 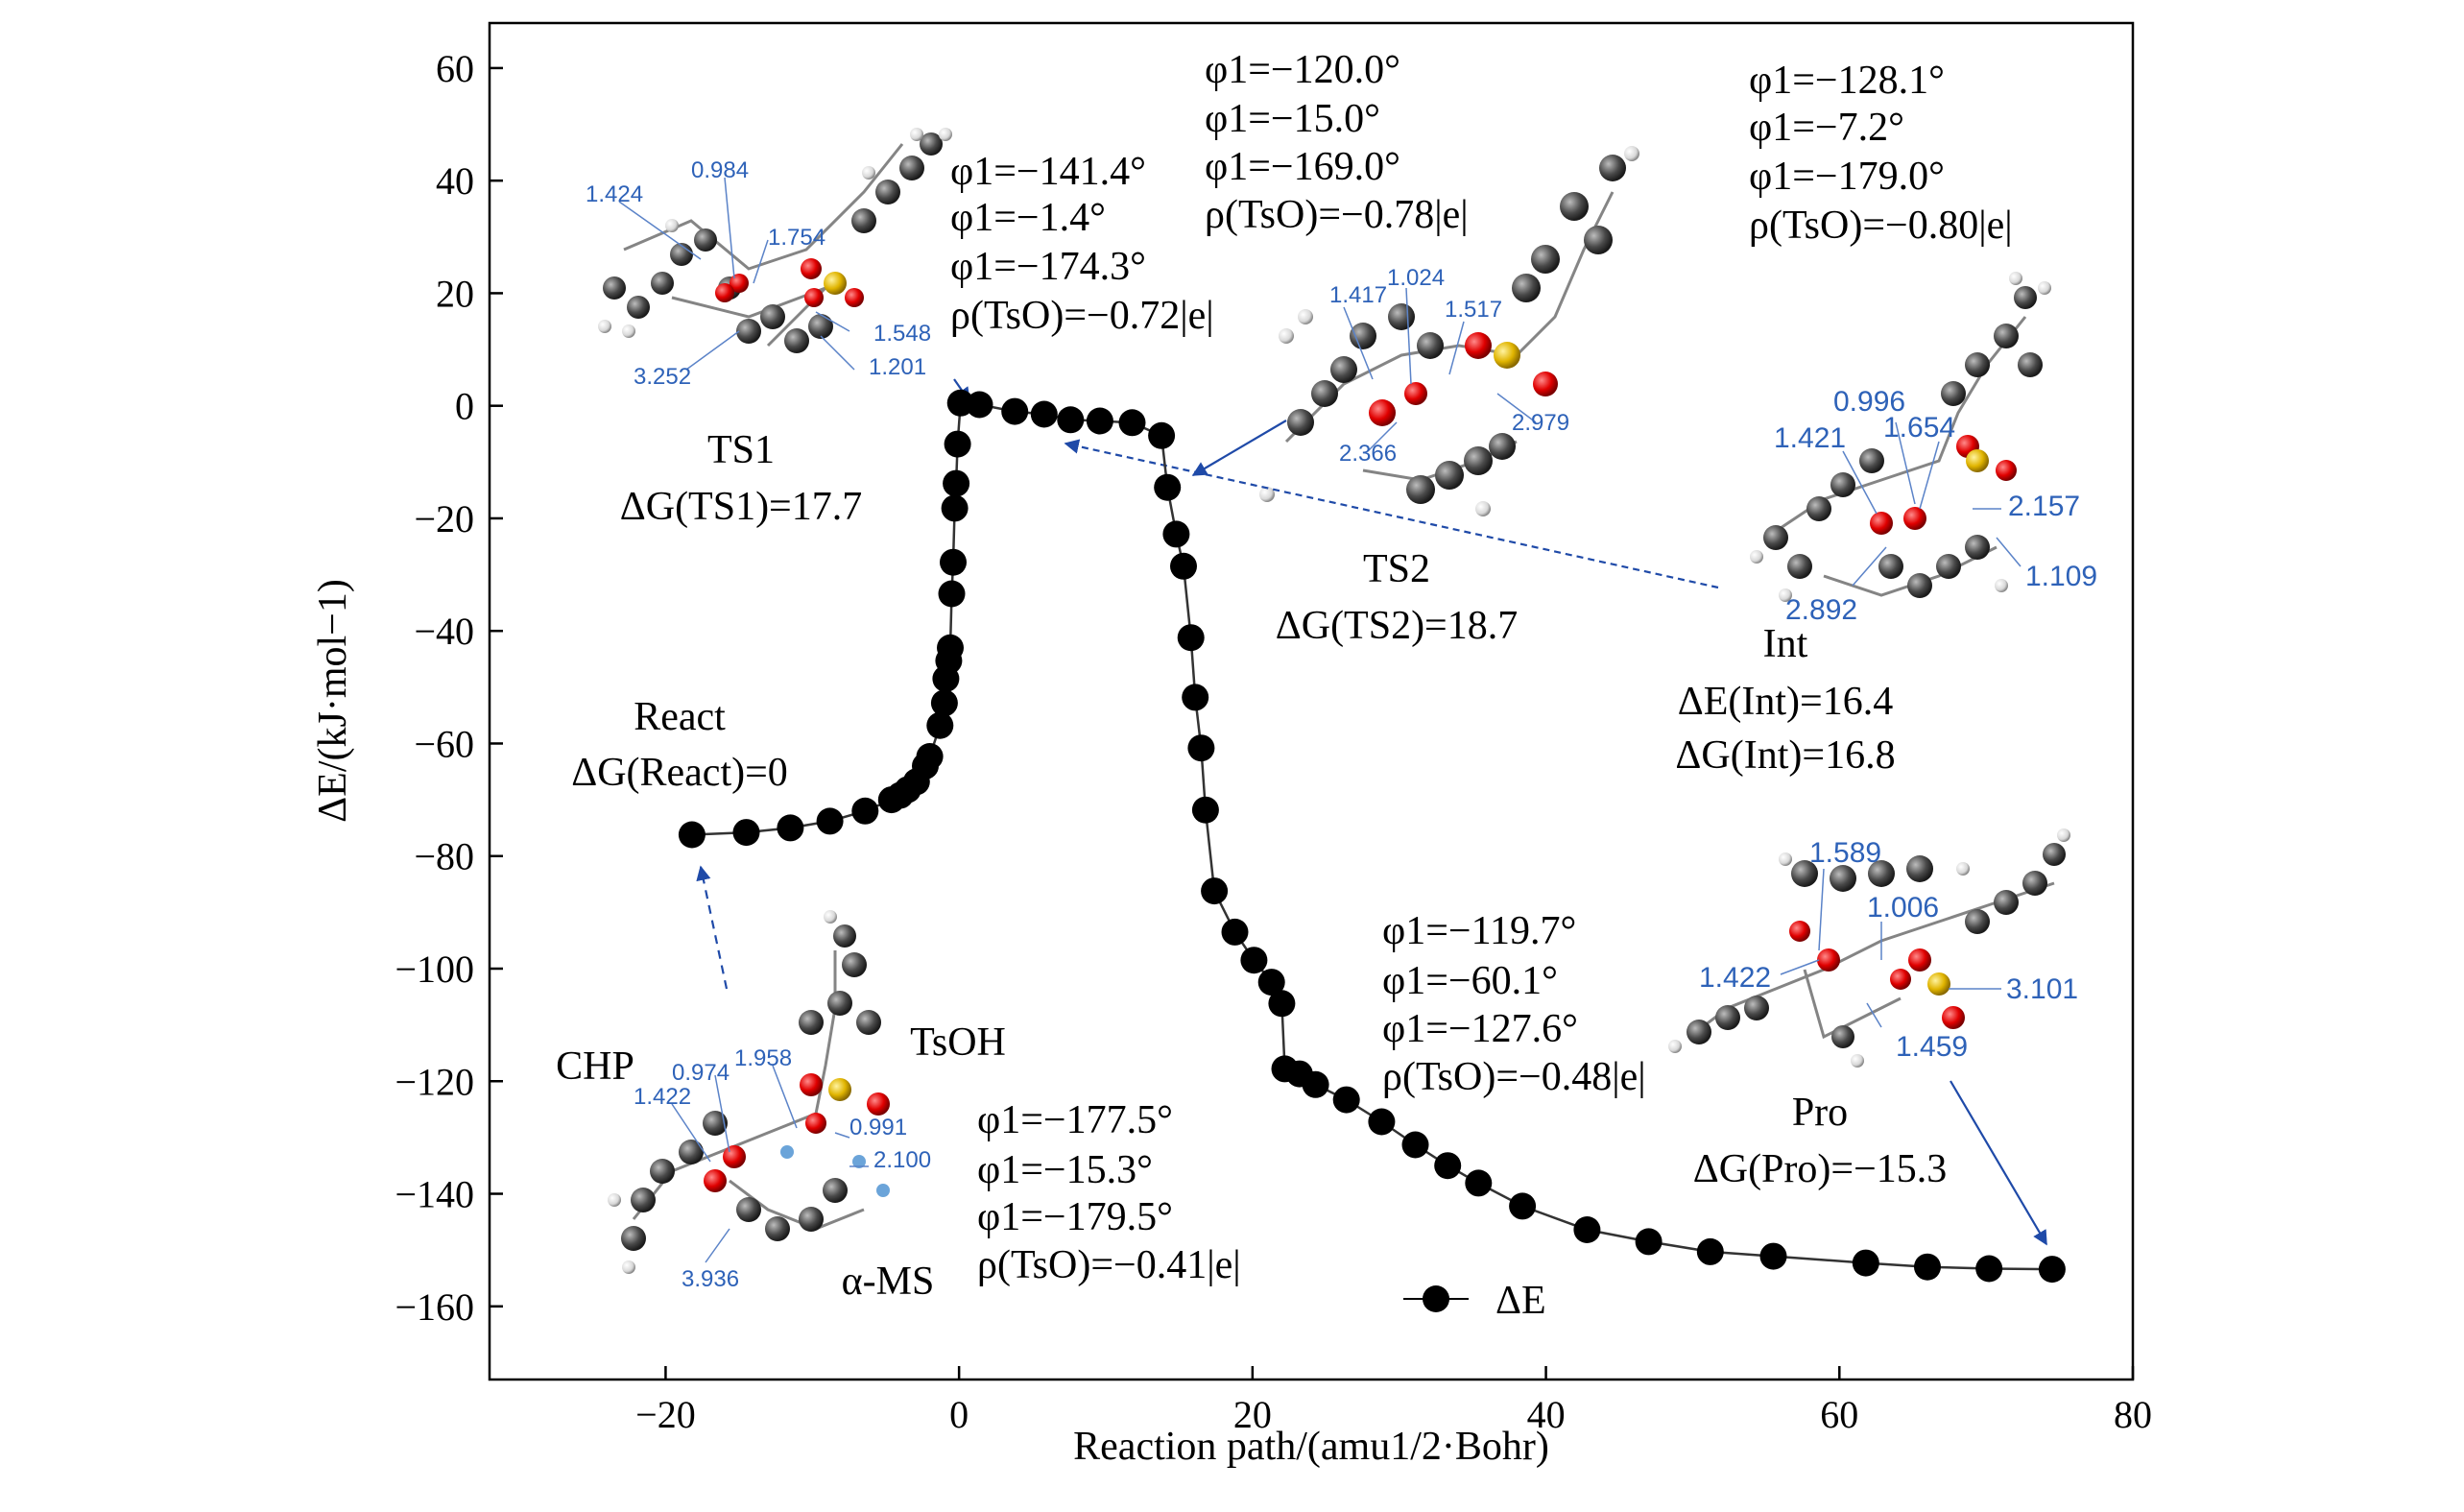 I want to click on react-param-line: ρ(TsO)=−0.41|e|, so click(x=1109, y=1265).